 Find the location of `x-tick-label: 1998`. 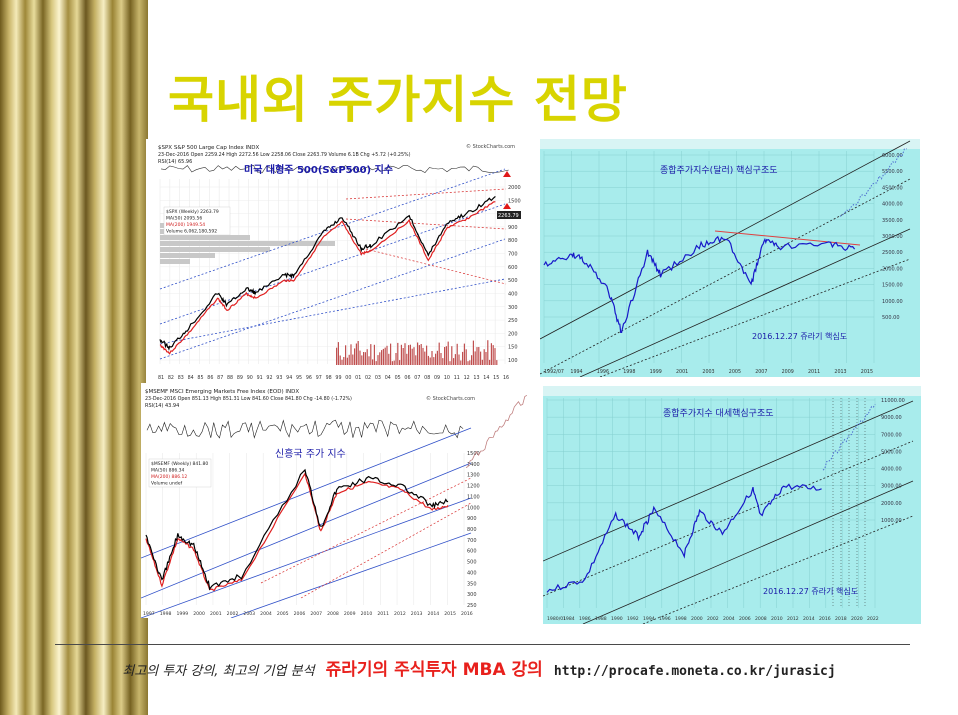

x-tick-label: 1998 is located at coordinates (166, 614).